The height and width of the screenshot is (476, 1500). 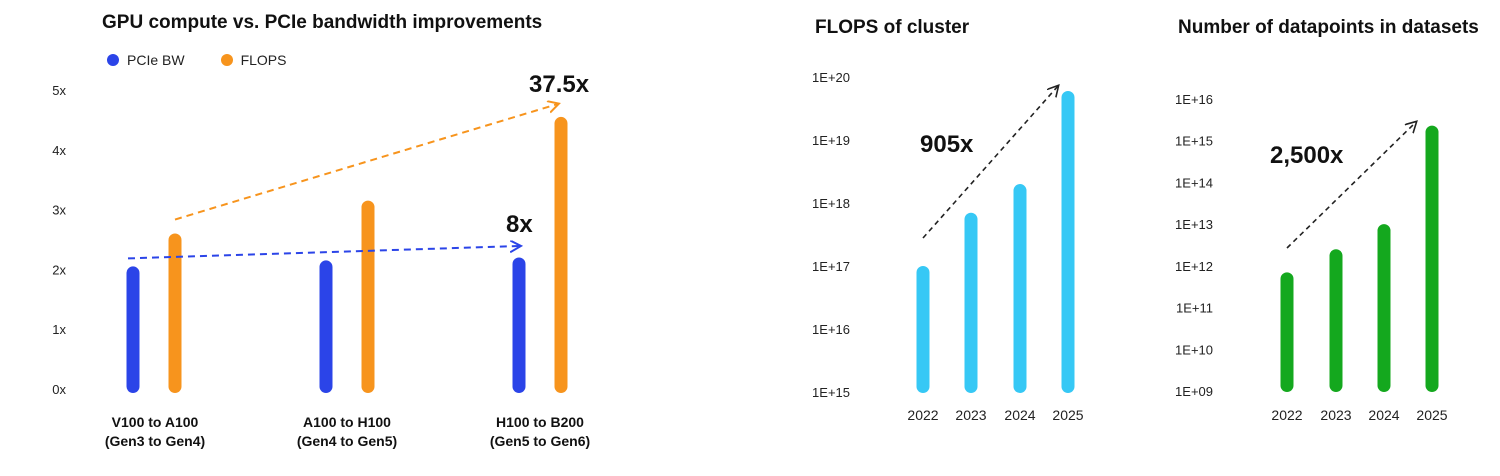 What do you see at coordinates (540, 441) in the screenshot?
I see `x-category-label: (Gen5 to Gen6)` at bounding box center [540, 441].